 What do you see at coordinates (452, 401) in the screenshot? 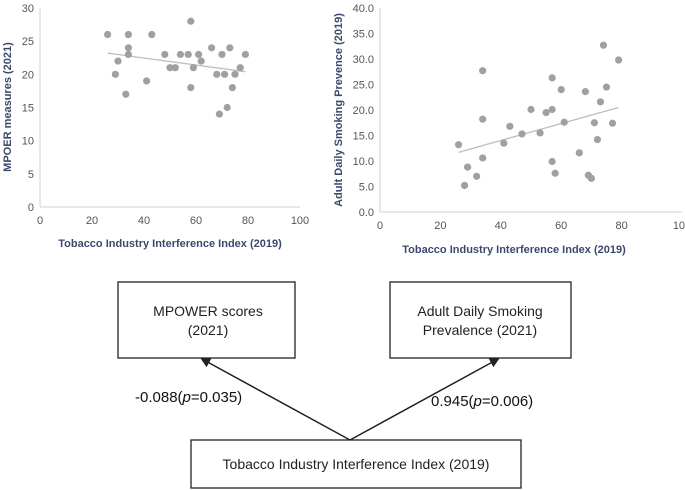
I see `coef-right-value: 0.945(` at bounding box center [452, 401].